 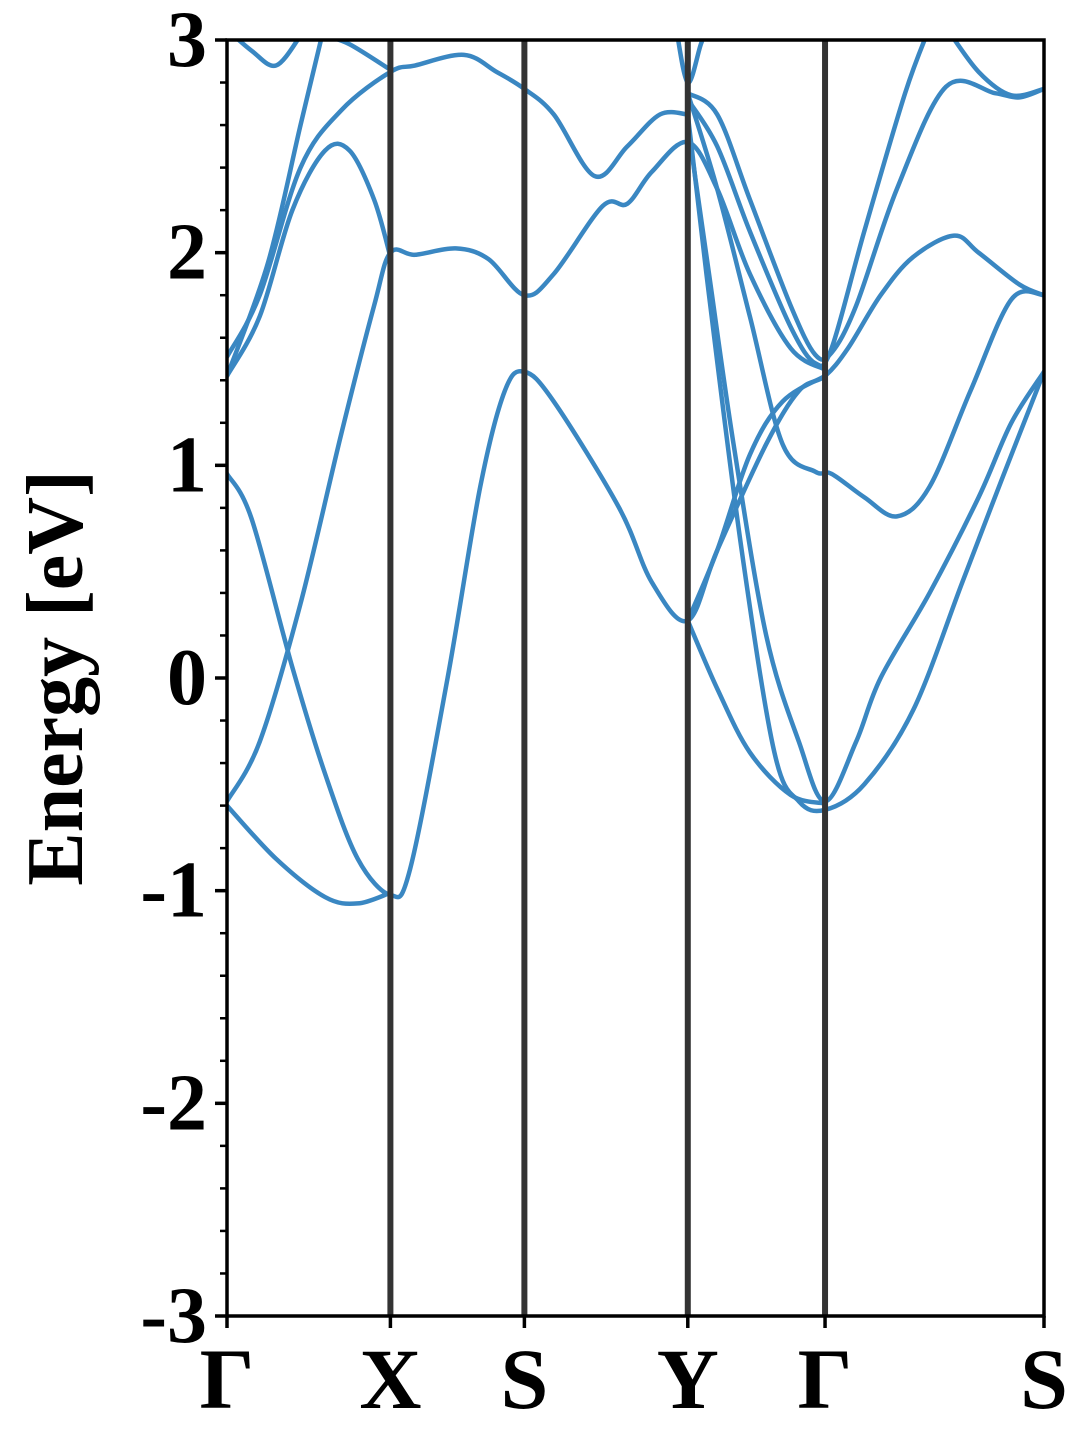 What do you see at coordinates (187, 42) in the screenshot?
I see `y-tick-label: 3` at bounding box center [187, 42].